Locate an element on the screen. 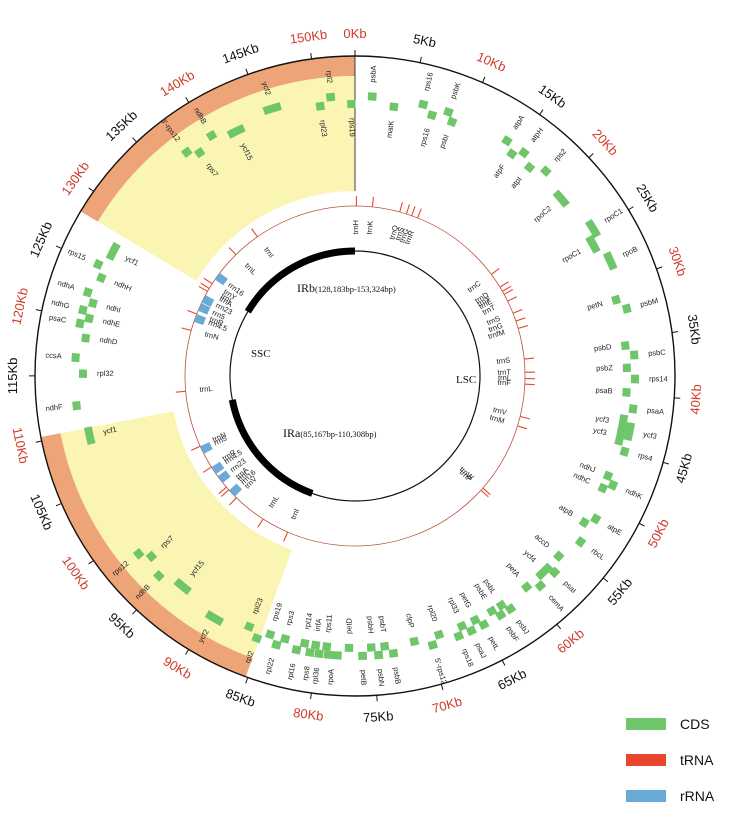 The image size is (730, 814). cds-label: petA is located at coordinates (513, 570).